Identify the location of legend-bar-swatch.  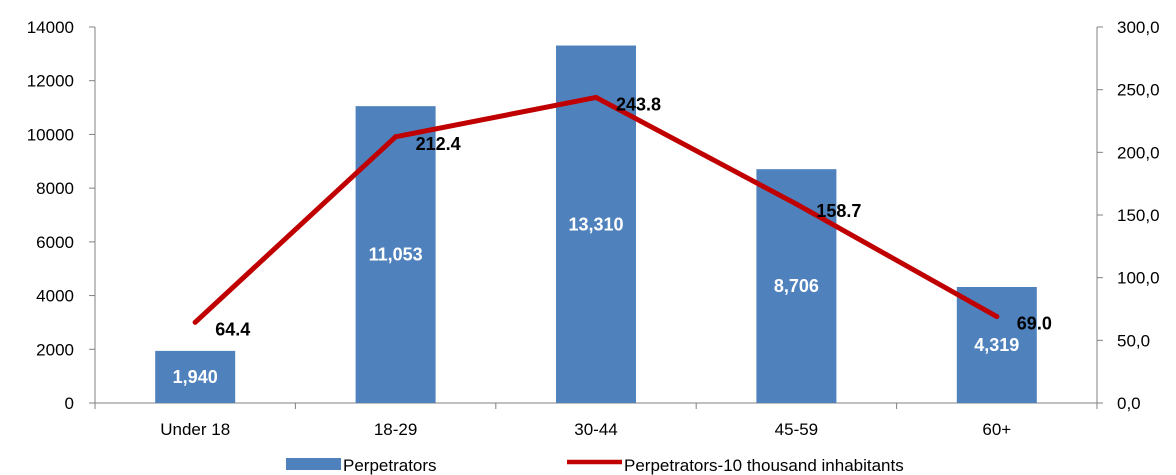
(313, 464).